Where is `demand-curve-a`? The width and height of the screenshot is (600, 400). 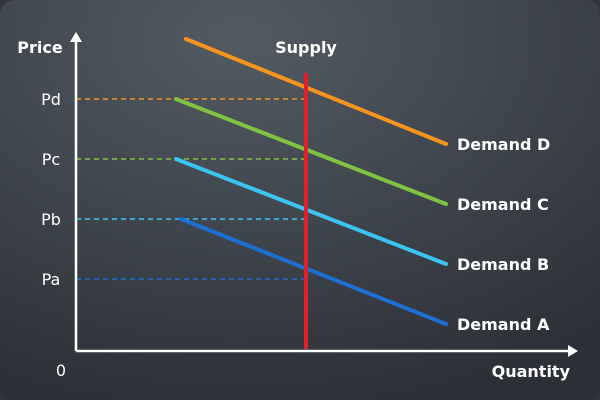 demand-curve-a is located at coordinates (313, 271).